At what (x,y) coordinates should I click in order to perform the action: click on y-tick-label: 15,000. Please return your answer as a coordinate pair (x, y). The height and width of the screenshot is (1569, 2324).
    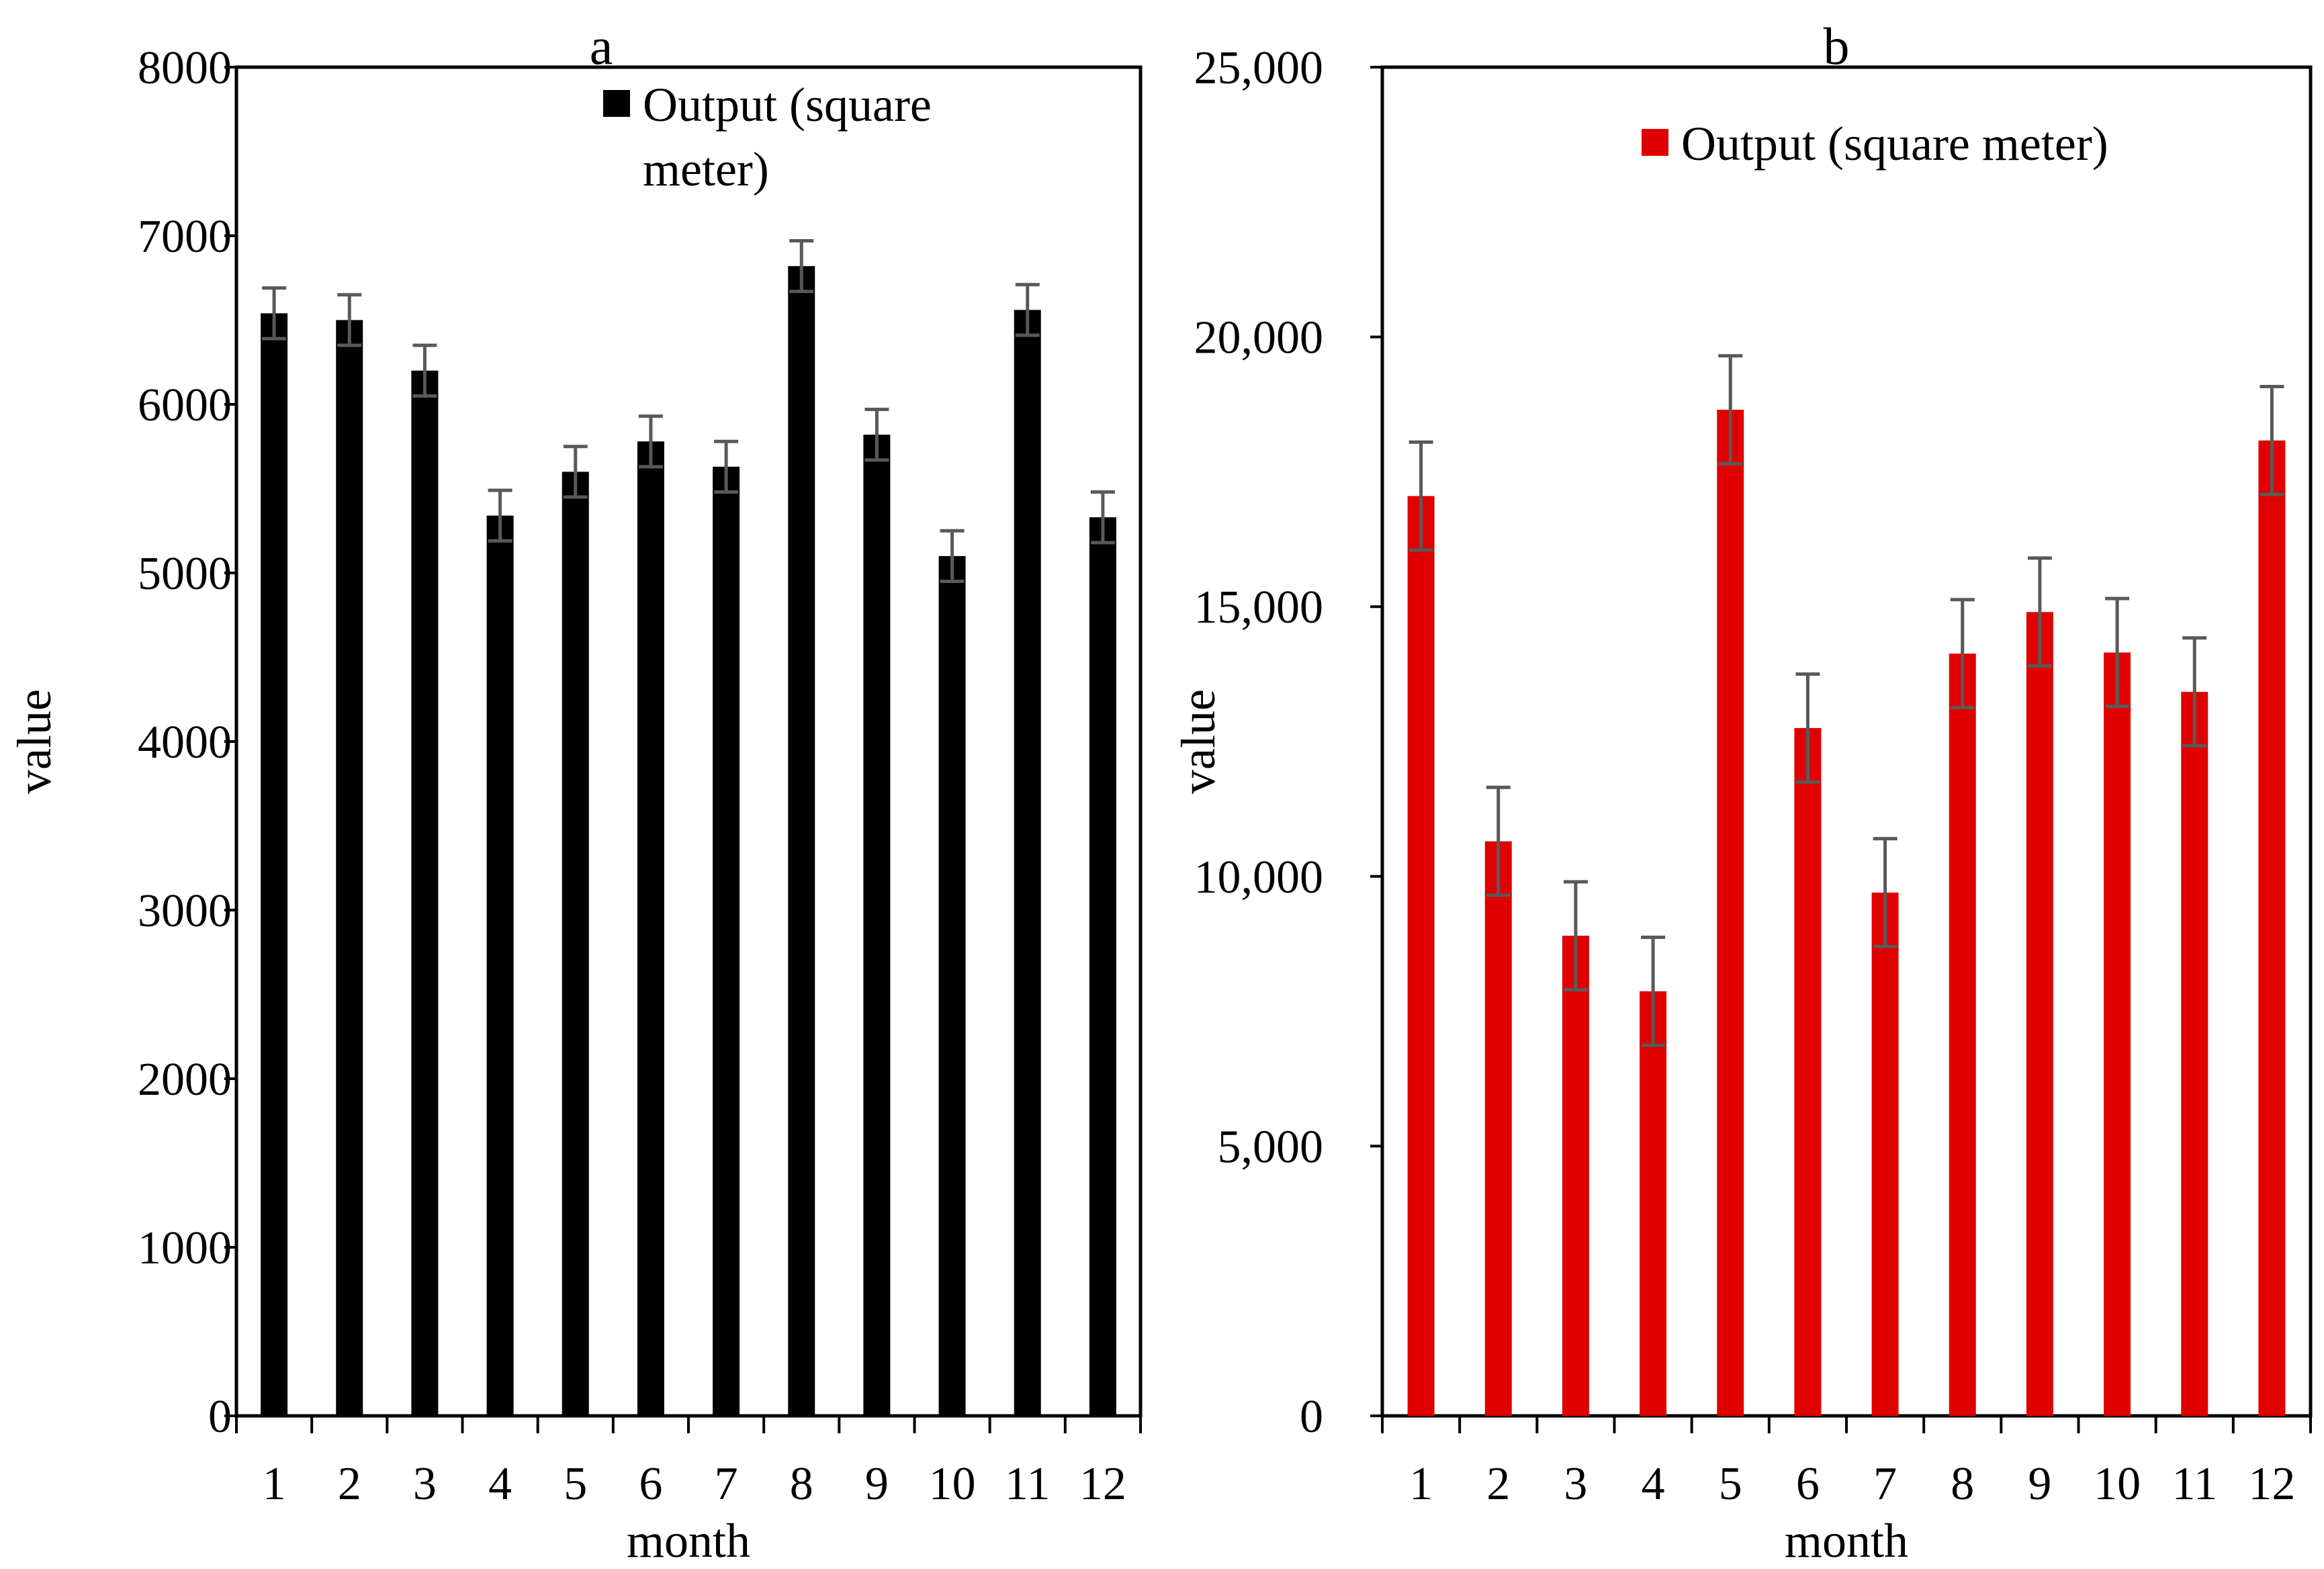
    Looking at the image, I should click on (1259, 607).